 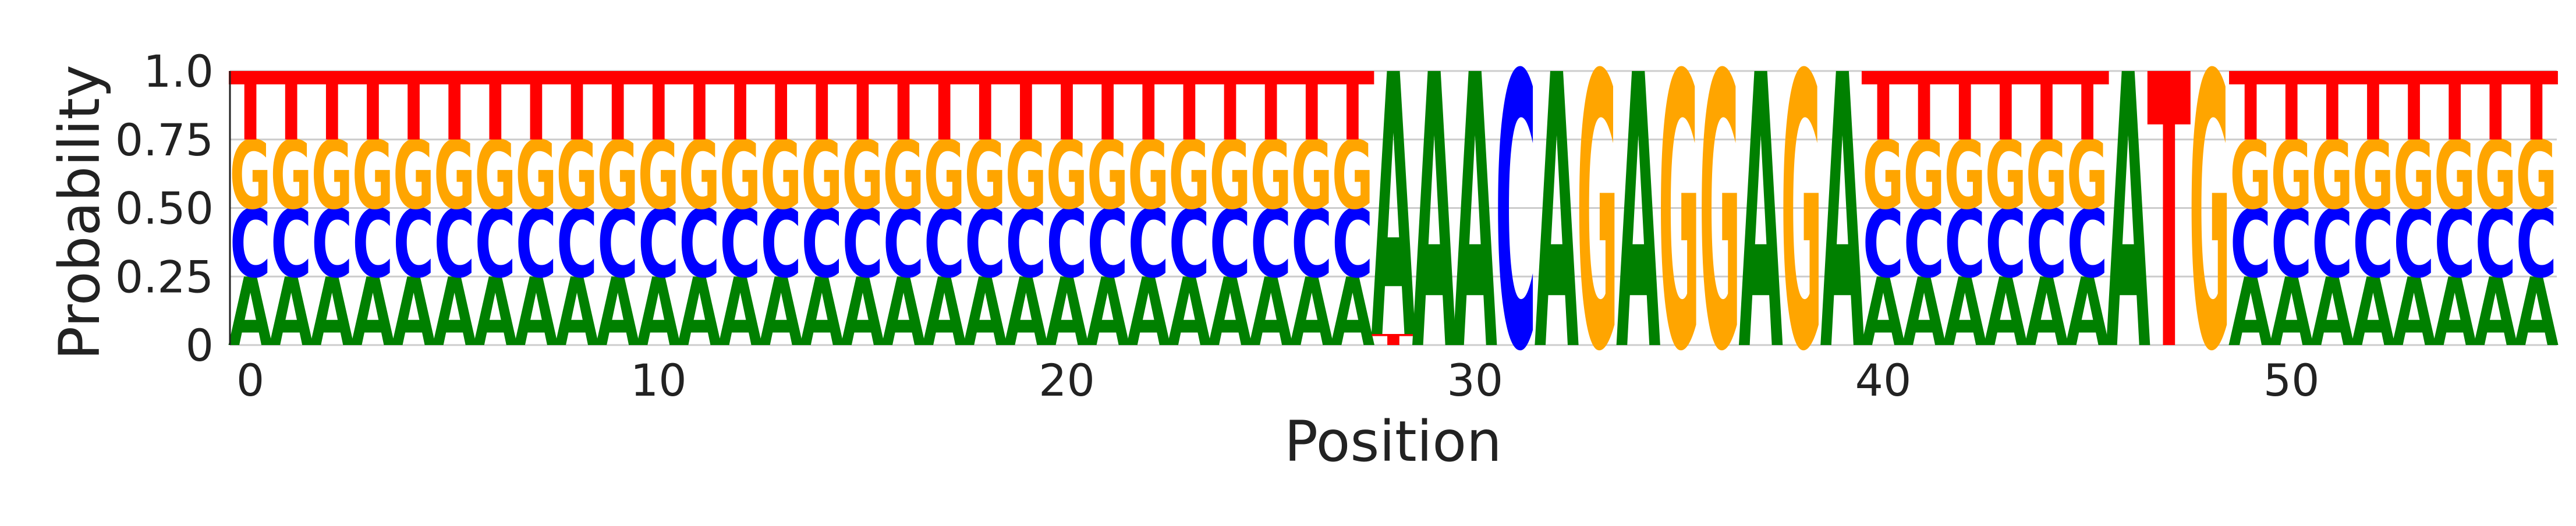 What do you see at coordinates (1883, 380) in the screenshot?
I see `x-tick-label: 40` at bounding box center [1883, 380].